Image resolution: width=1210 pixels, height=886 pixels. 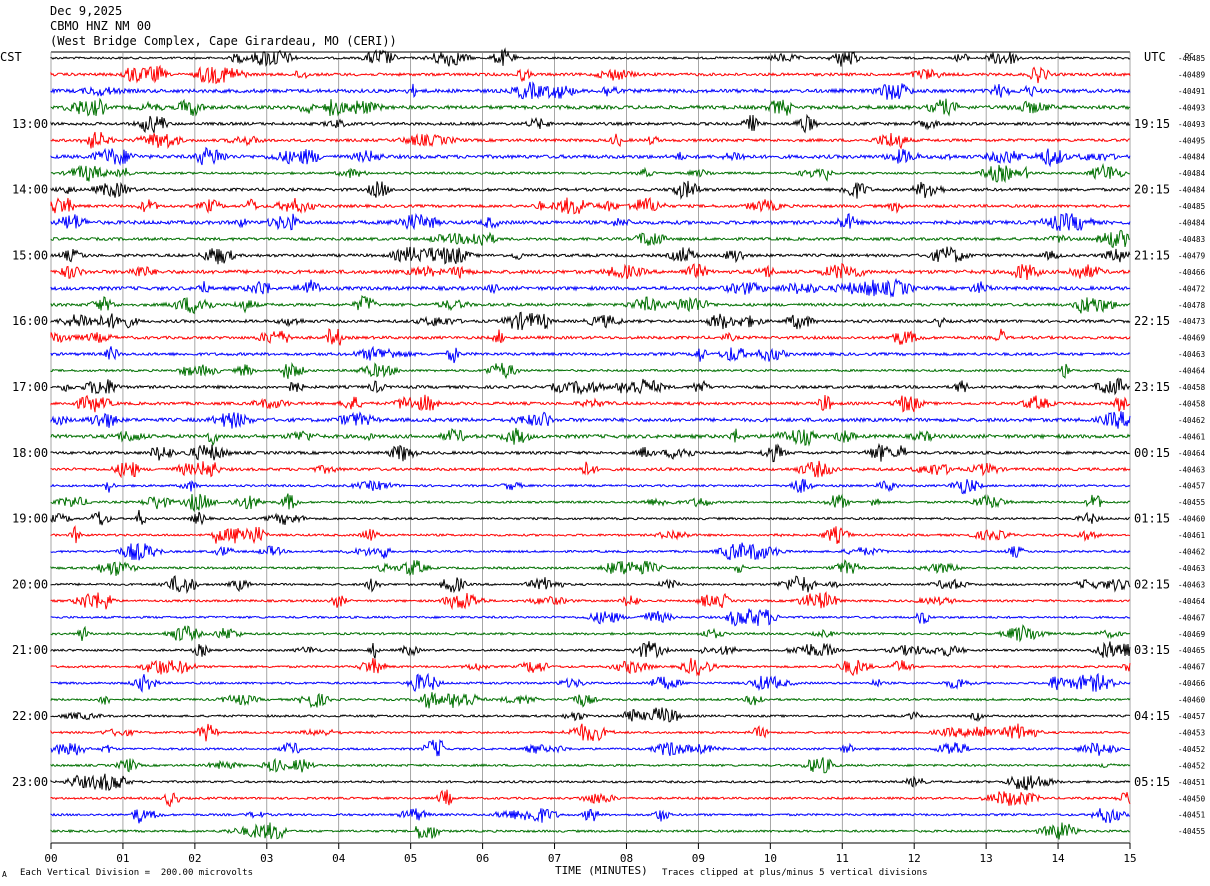 What do you see at coordinates (626, 858) in the screenshot?
I see `x-tick-label: 08` at bounding box center [626, 858].